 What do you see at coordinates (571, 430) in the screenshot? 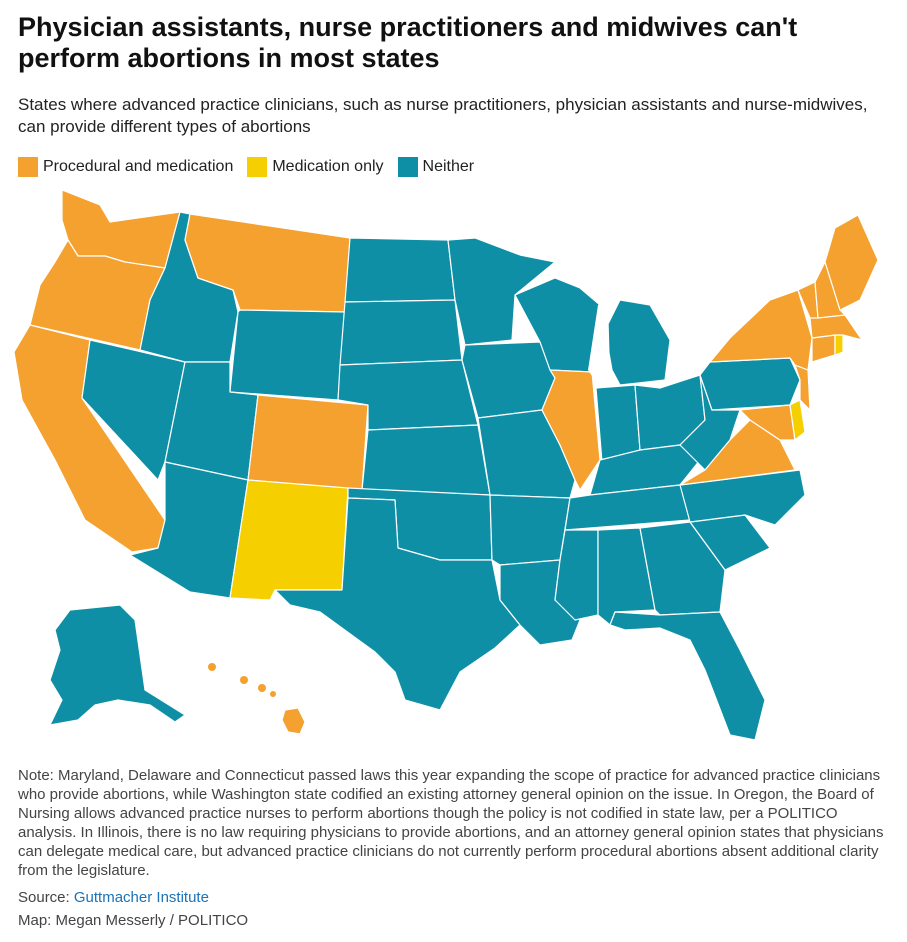
I see `state-IL` at bounding box center [571, 430].